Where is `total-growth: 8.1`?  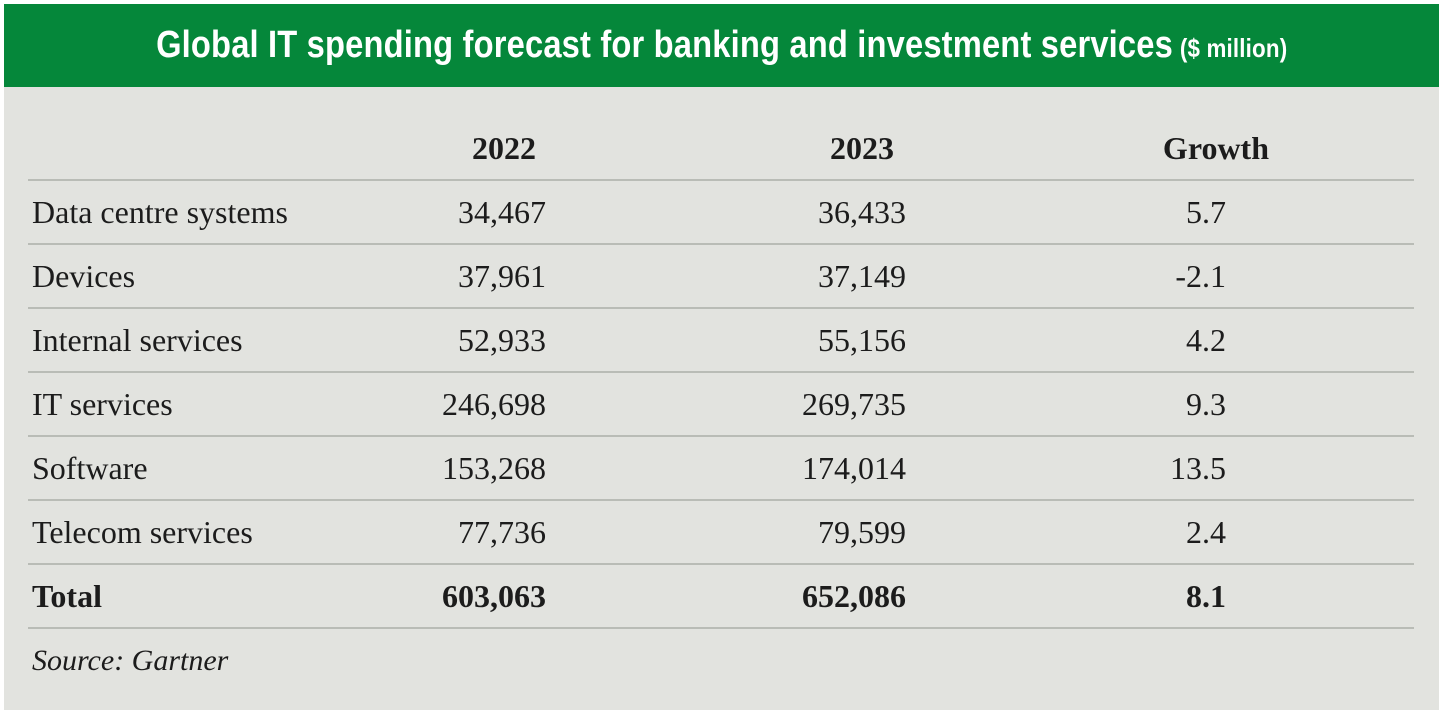
total-growth: 8.1 is located at coordinates (1206, 596).